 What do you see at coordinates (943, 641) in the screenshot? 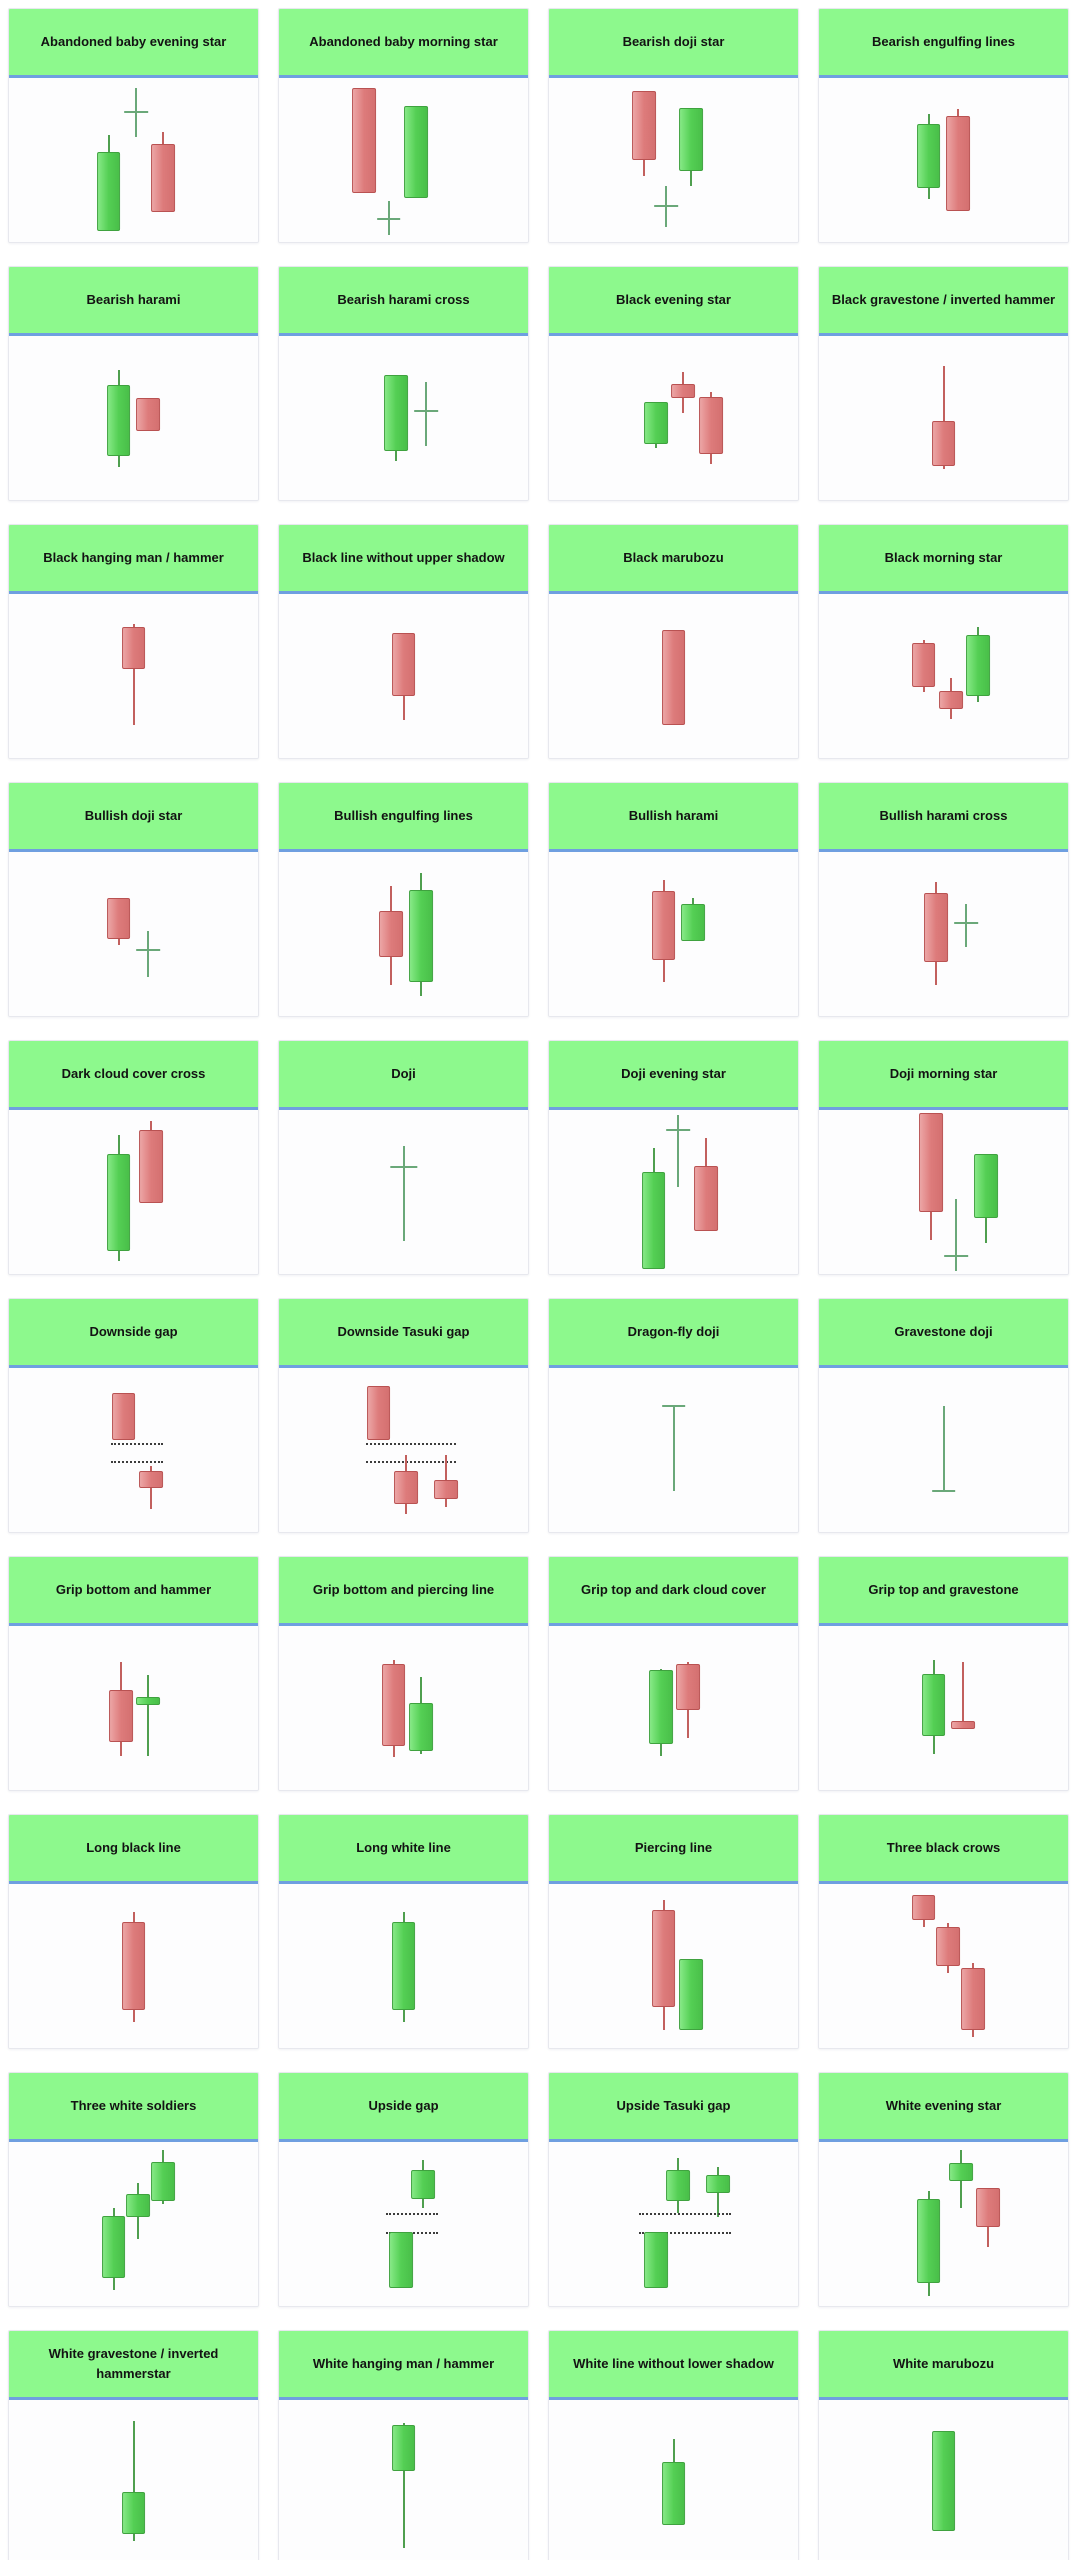
I see `pattern-card: Black morning star` at bounding box center [943, 641].